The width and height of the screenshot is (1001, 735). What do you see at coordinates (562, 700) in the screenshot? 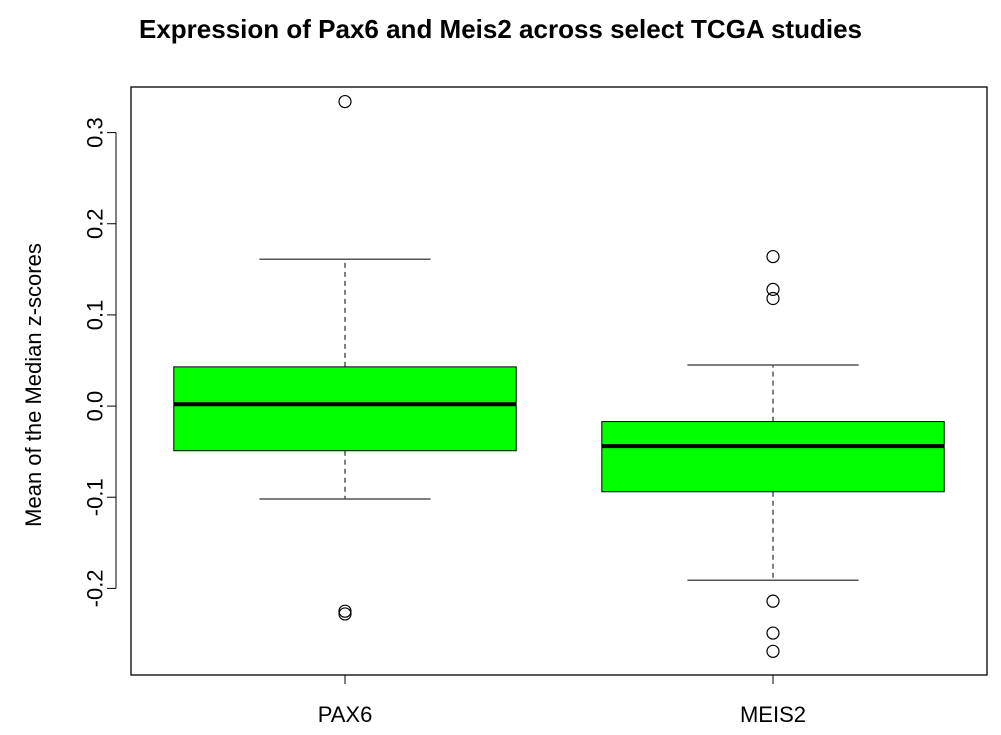
I see `x-axis: PAX6 MEIS2` at bounding box center [562, 700].